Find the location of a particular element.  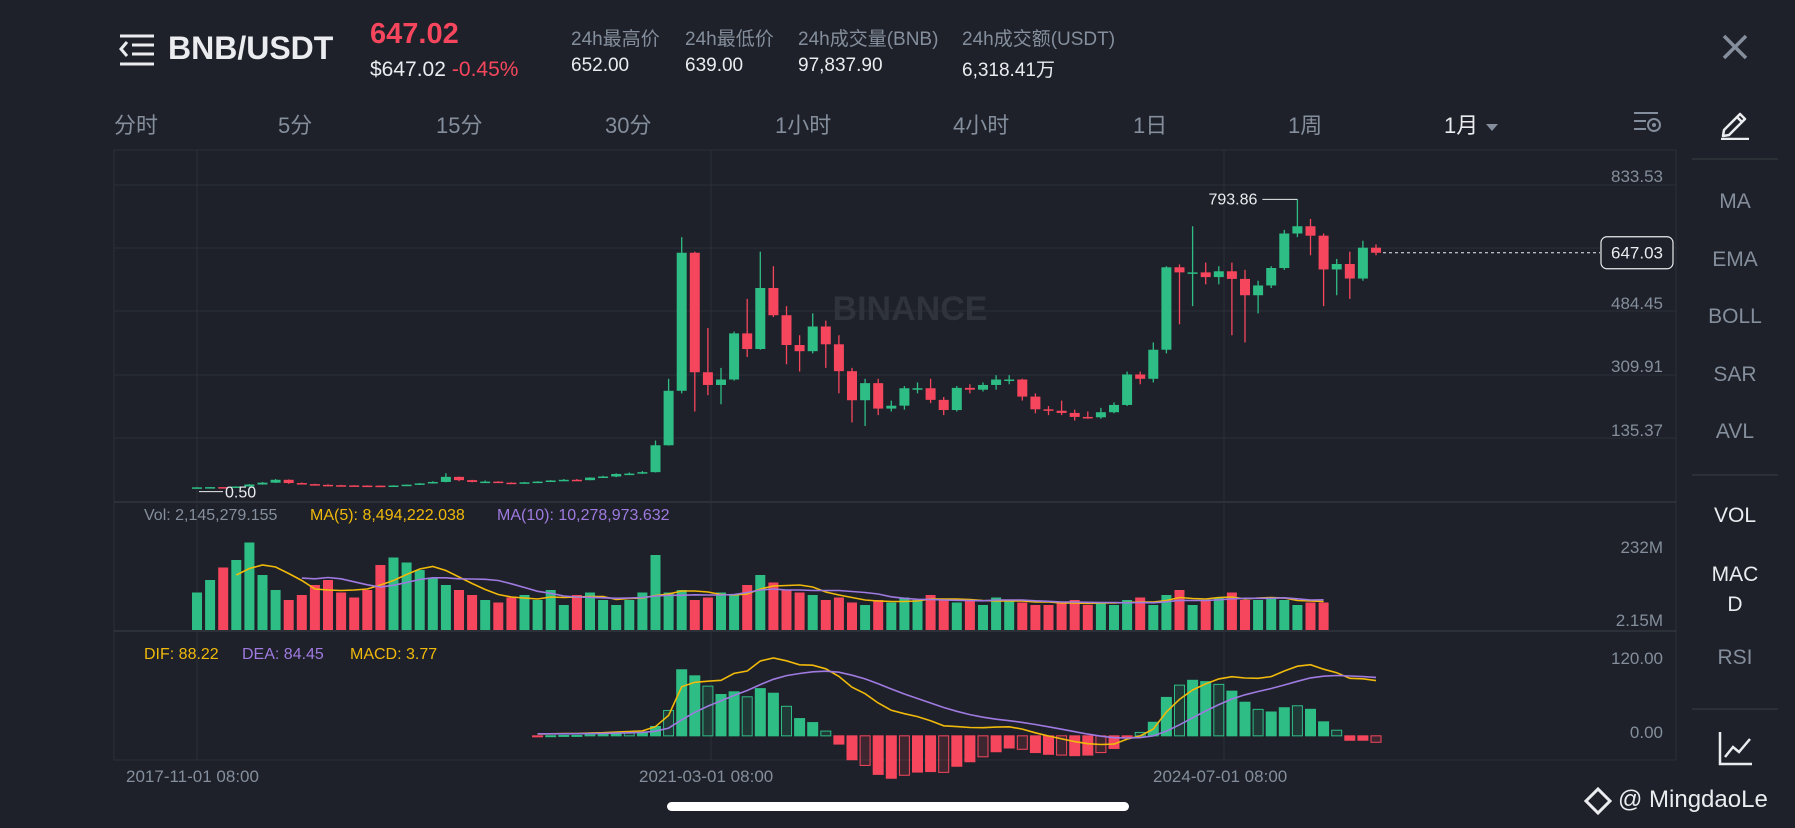

close-icon is located at coordinates (1735, 47).